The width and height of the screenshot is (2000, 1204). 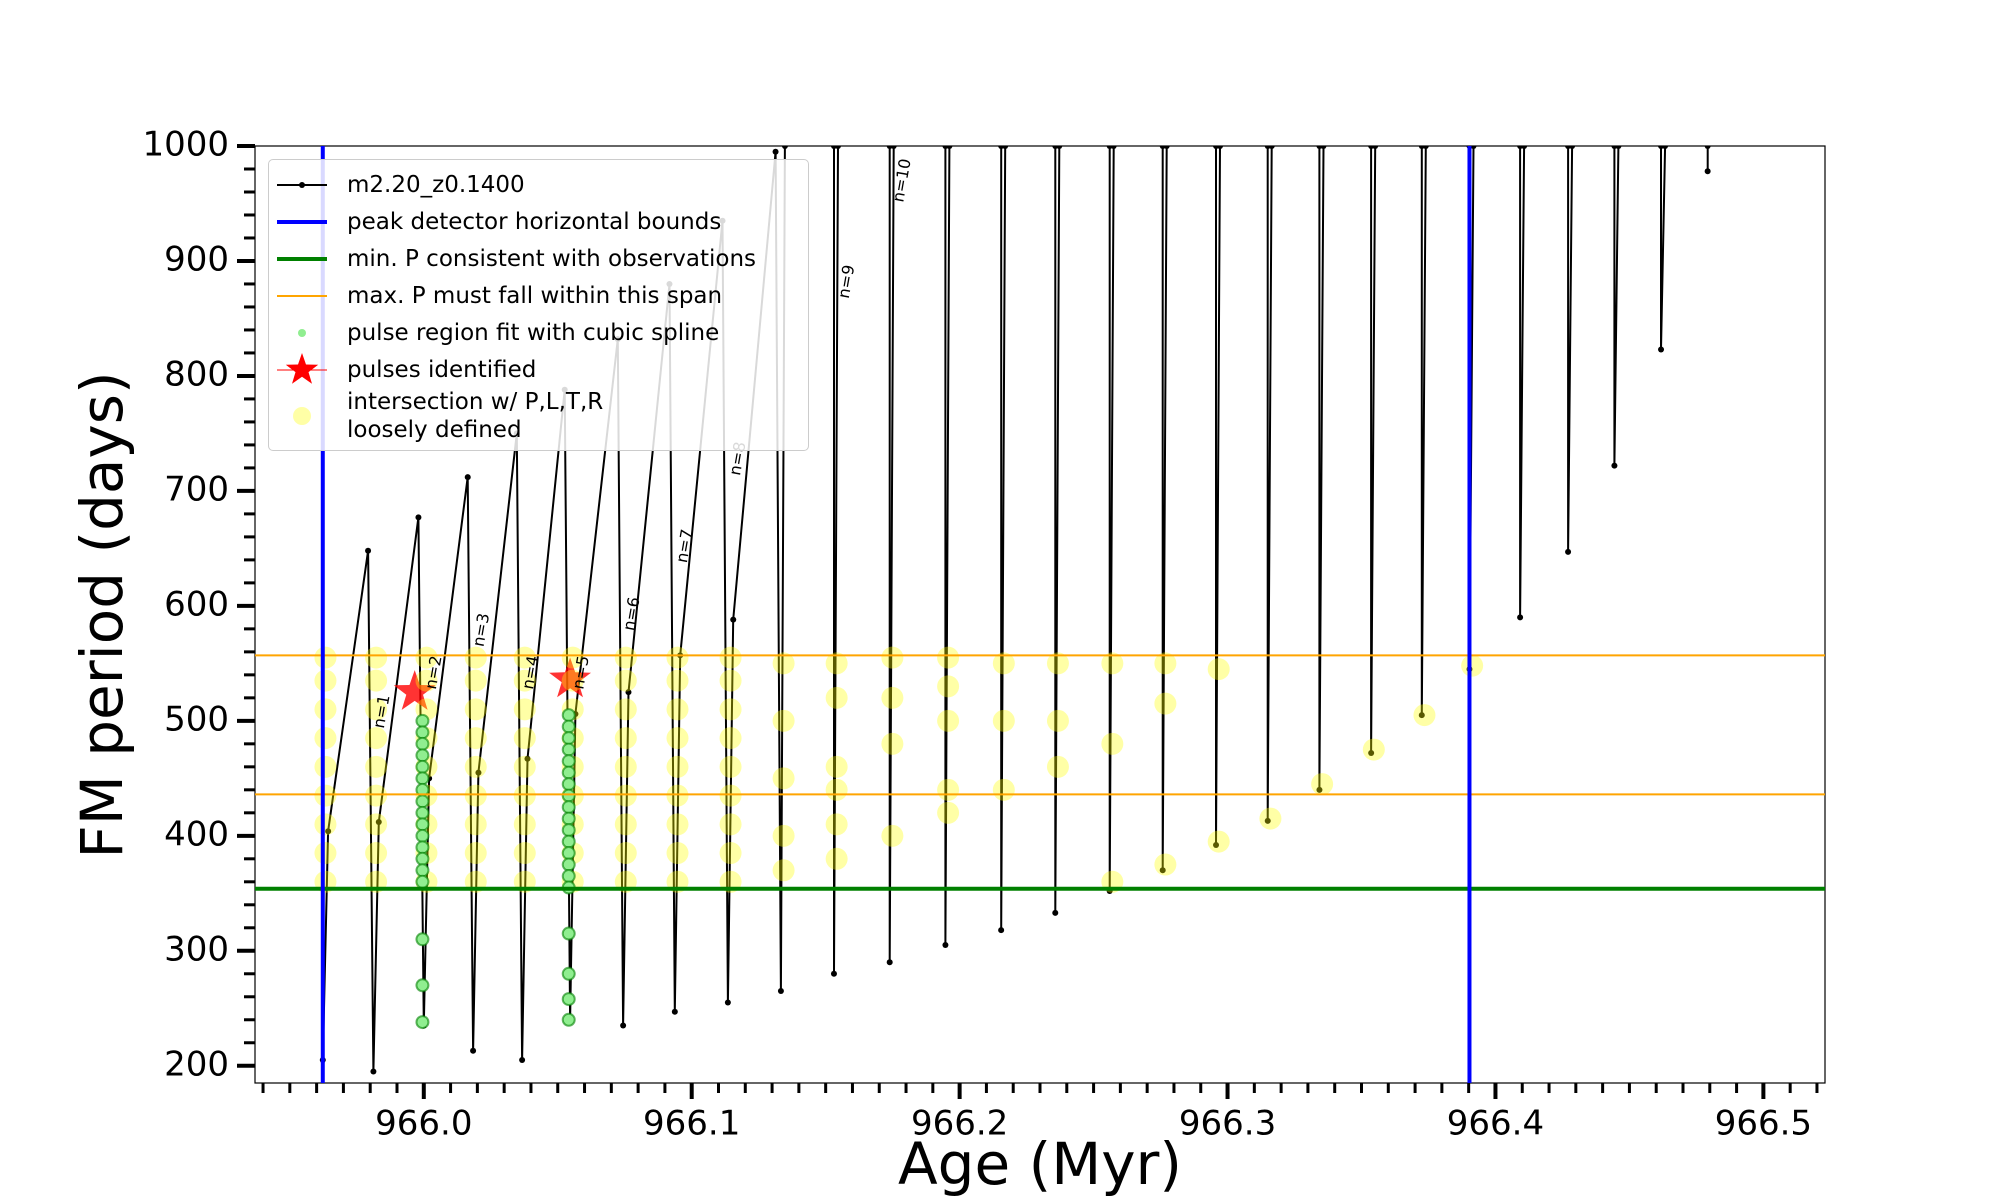 I want to click on y-tick-label: 1000, so click(x=185, y=145).